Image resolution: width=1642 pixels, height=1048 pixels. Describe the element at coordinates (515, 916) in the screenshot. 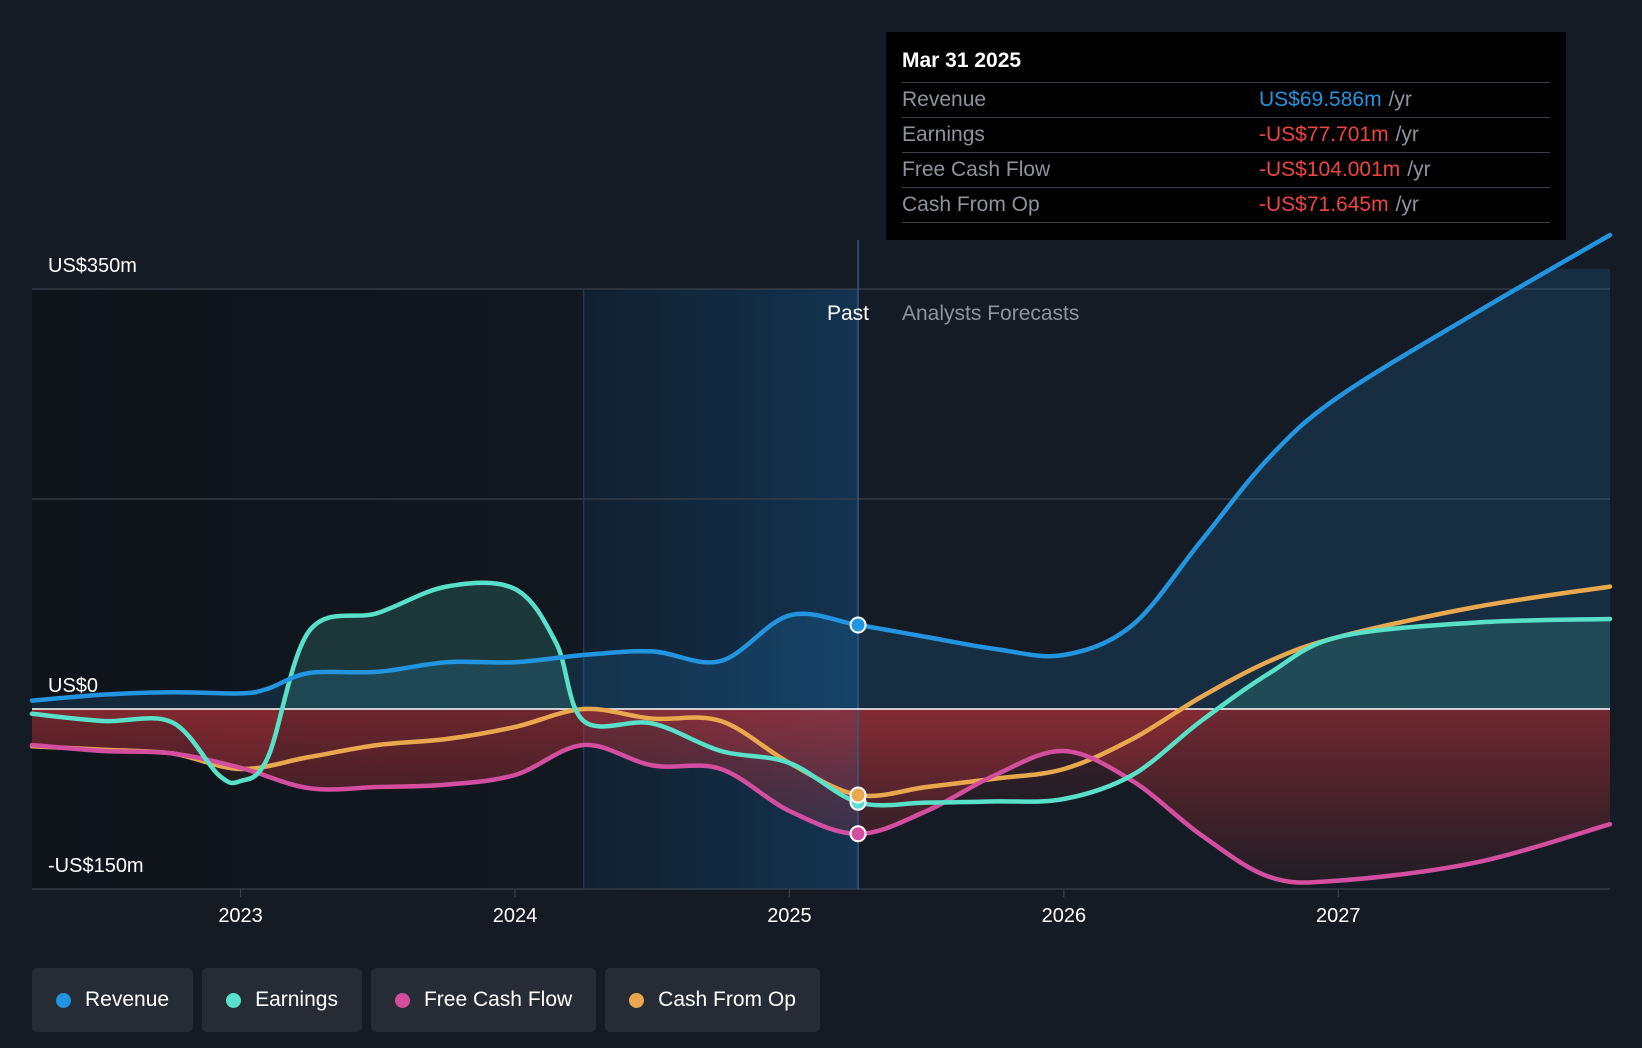

I see `x-tick-label: 2024` at that location.